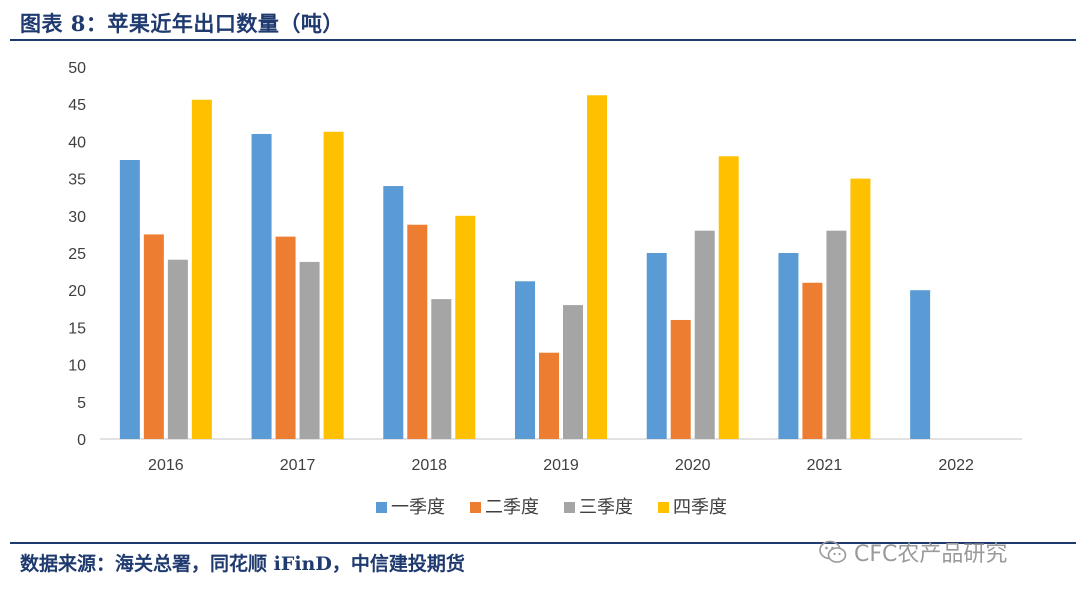  What do you see at coordinates (298, 465) in the screenshot?
I see `x-tick-label: 2017` at bounding box center [298, 465].